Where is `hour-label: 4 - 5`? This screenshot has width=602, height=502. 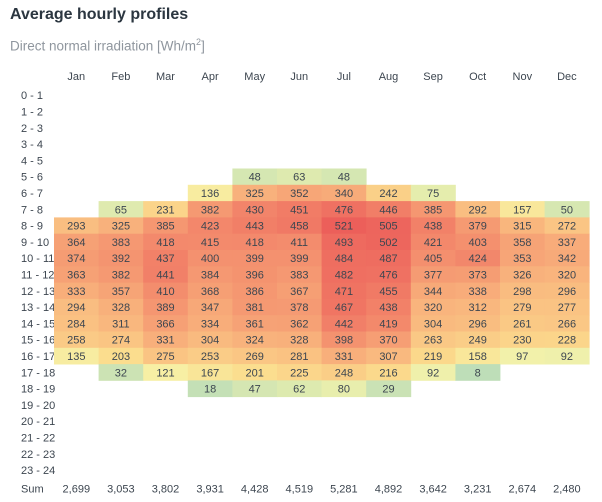 hour-label: 4 - 5 is located at coordinates (32, 161).